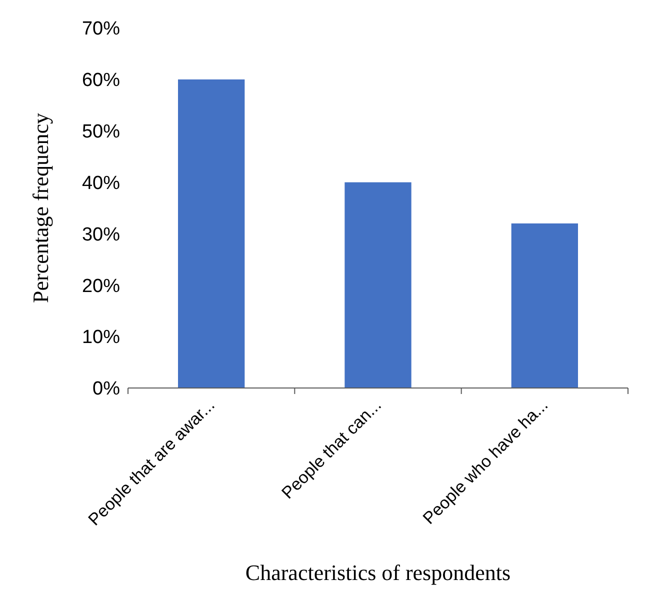  Describe the element at coordinates (101, 29) in the screenshot. I see `y-tick-label: 70%` at that location.